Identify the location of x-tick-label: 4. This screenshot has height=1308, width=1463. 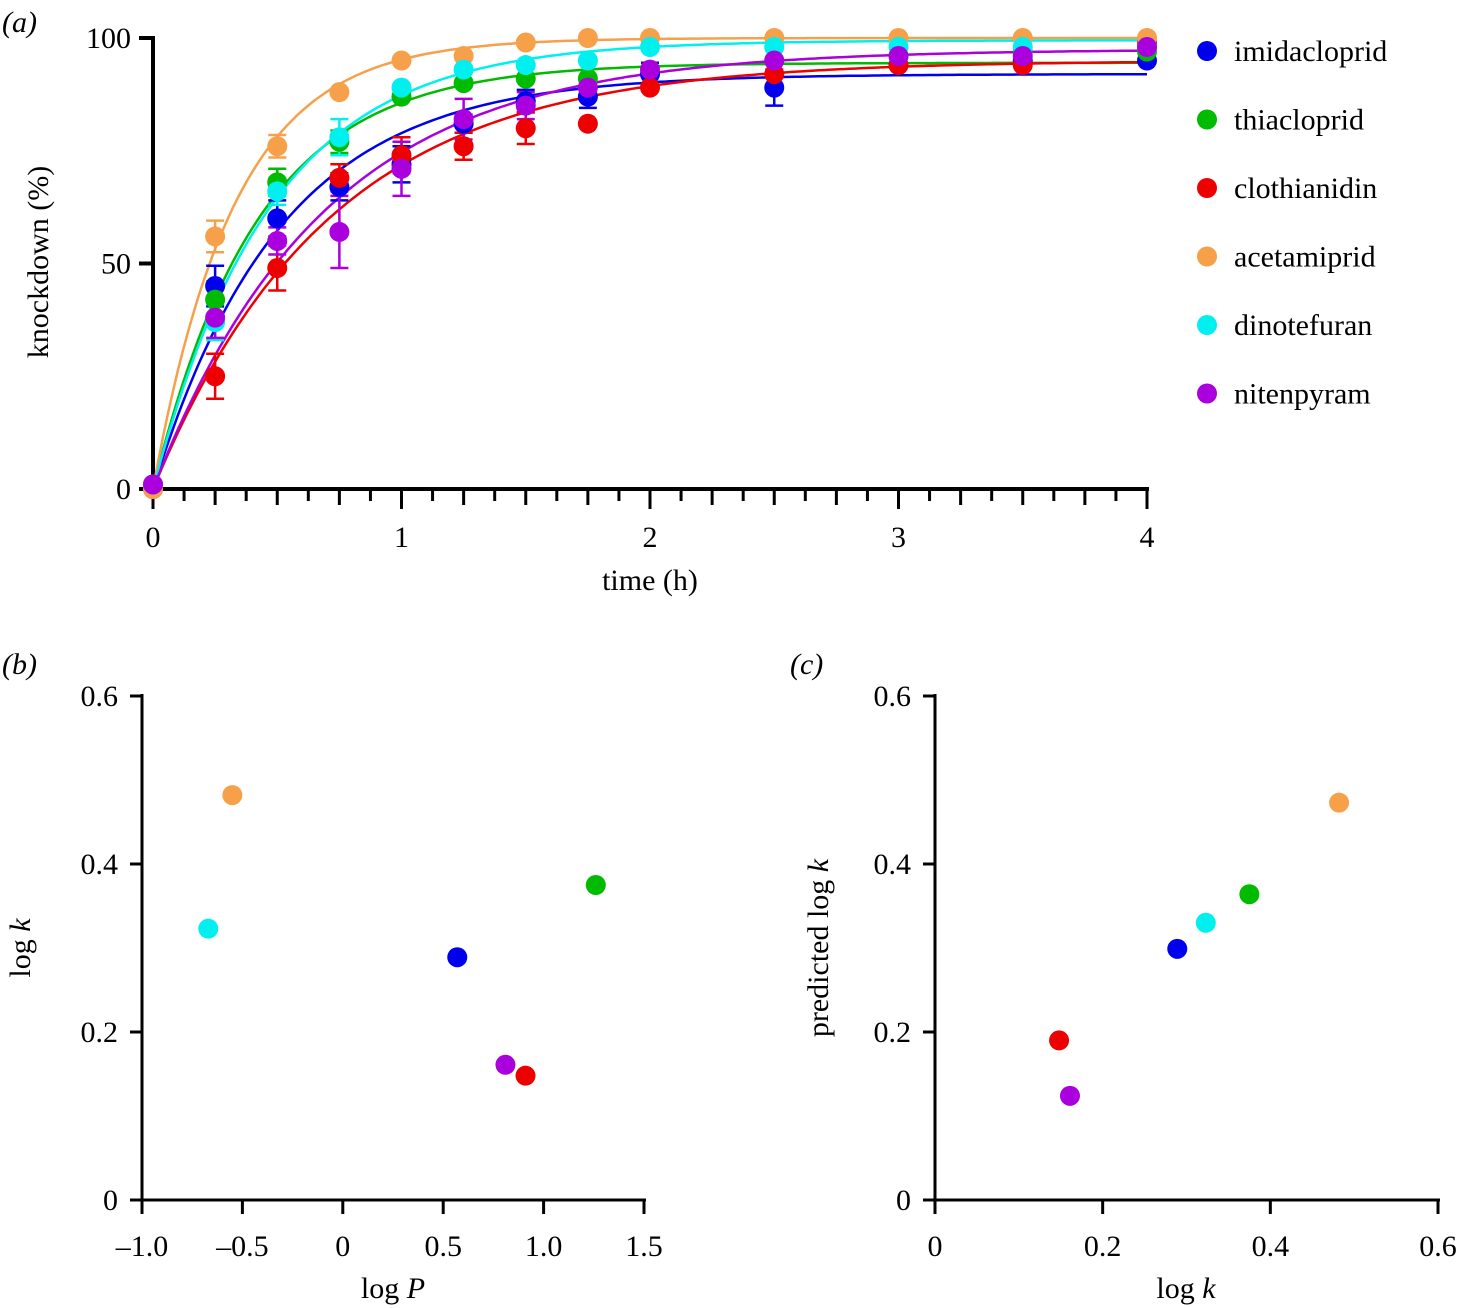
(1147, 537).